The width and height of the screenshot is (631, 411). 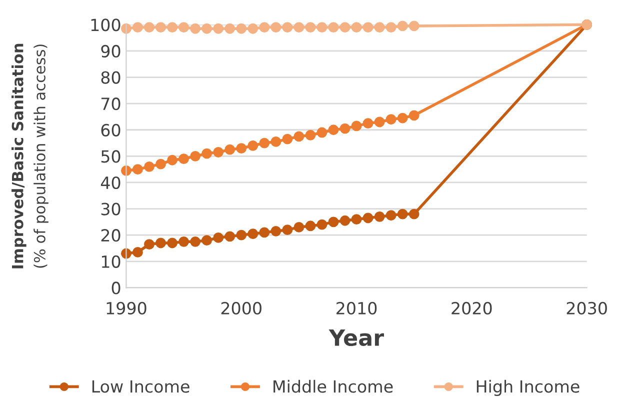 I want to click on legend-label: Middle Income, so click(x=333, y=386).